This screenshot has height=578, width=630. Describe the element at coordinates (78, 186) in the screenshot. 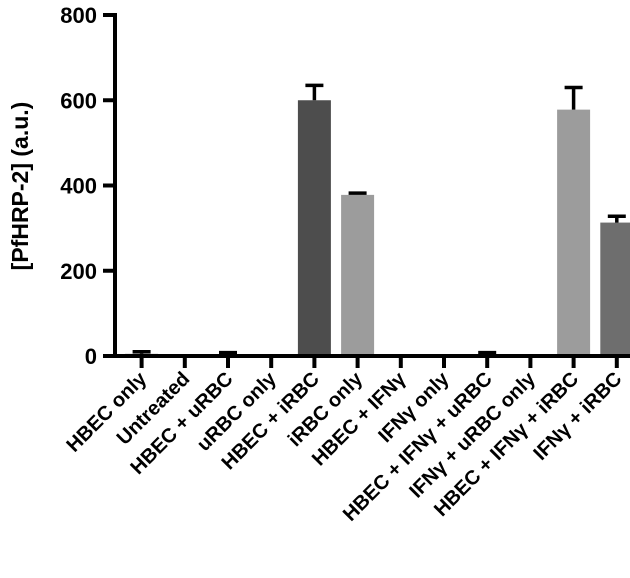

I see `y-tick-label: 400` at that location.